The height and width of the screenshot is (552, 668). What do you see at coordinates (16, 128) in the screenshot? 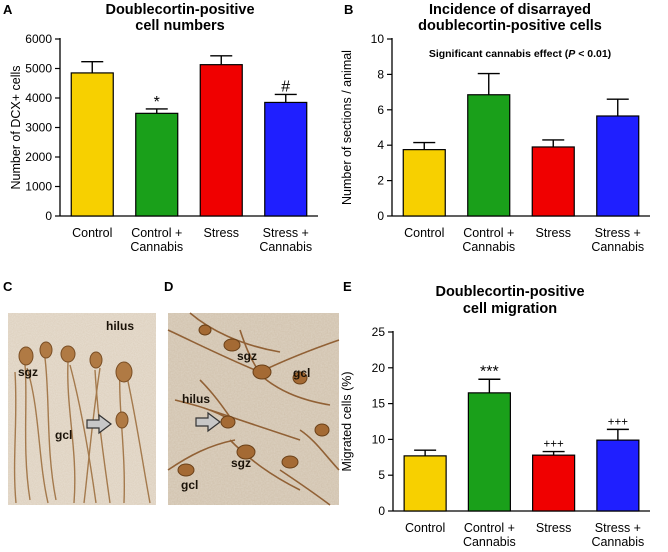
I see `panel-a-y-axis-label: Number of DCX+ cells` at bounding box center [16, 128].